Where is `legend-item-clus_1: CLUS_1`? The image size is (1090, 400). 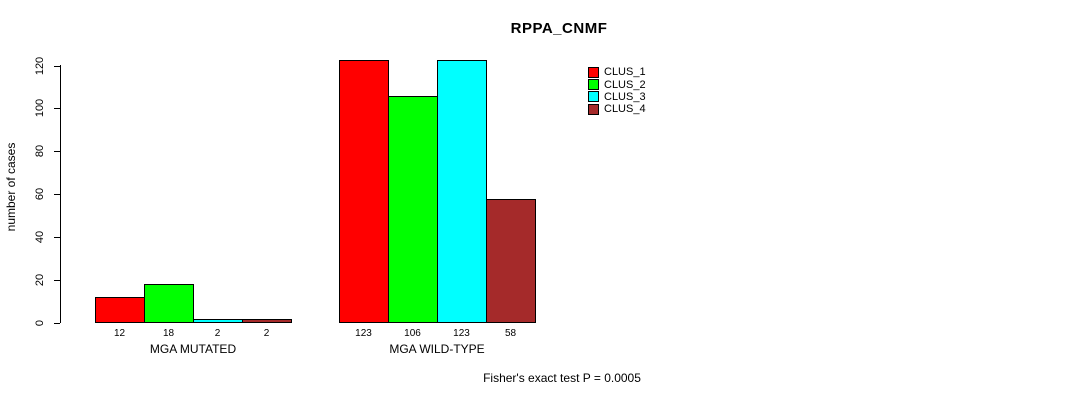
legend-item-clus_1: CLUS_1 is located at coordinates (617, 72).